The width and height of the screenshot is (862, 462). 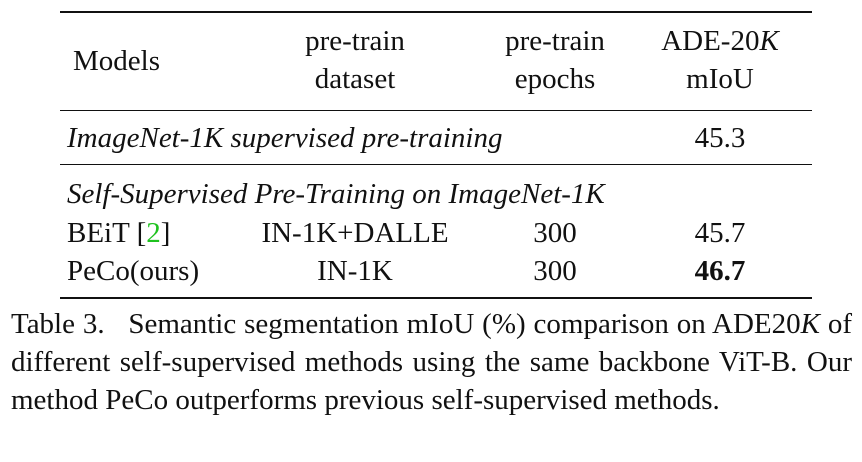 What do you see at coordinates (710, 41) in the screenshot?
I see `header-ade-prefix: ADE-20` at bounding box center [710, 41].